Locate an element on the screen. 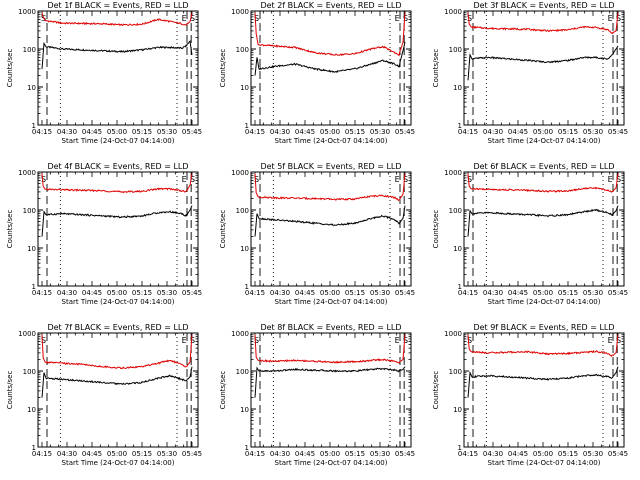 The height and width of the screenshot is (480, 640). end-marker: E is located at coordinates (184, 18).